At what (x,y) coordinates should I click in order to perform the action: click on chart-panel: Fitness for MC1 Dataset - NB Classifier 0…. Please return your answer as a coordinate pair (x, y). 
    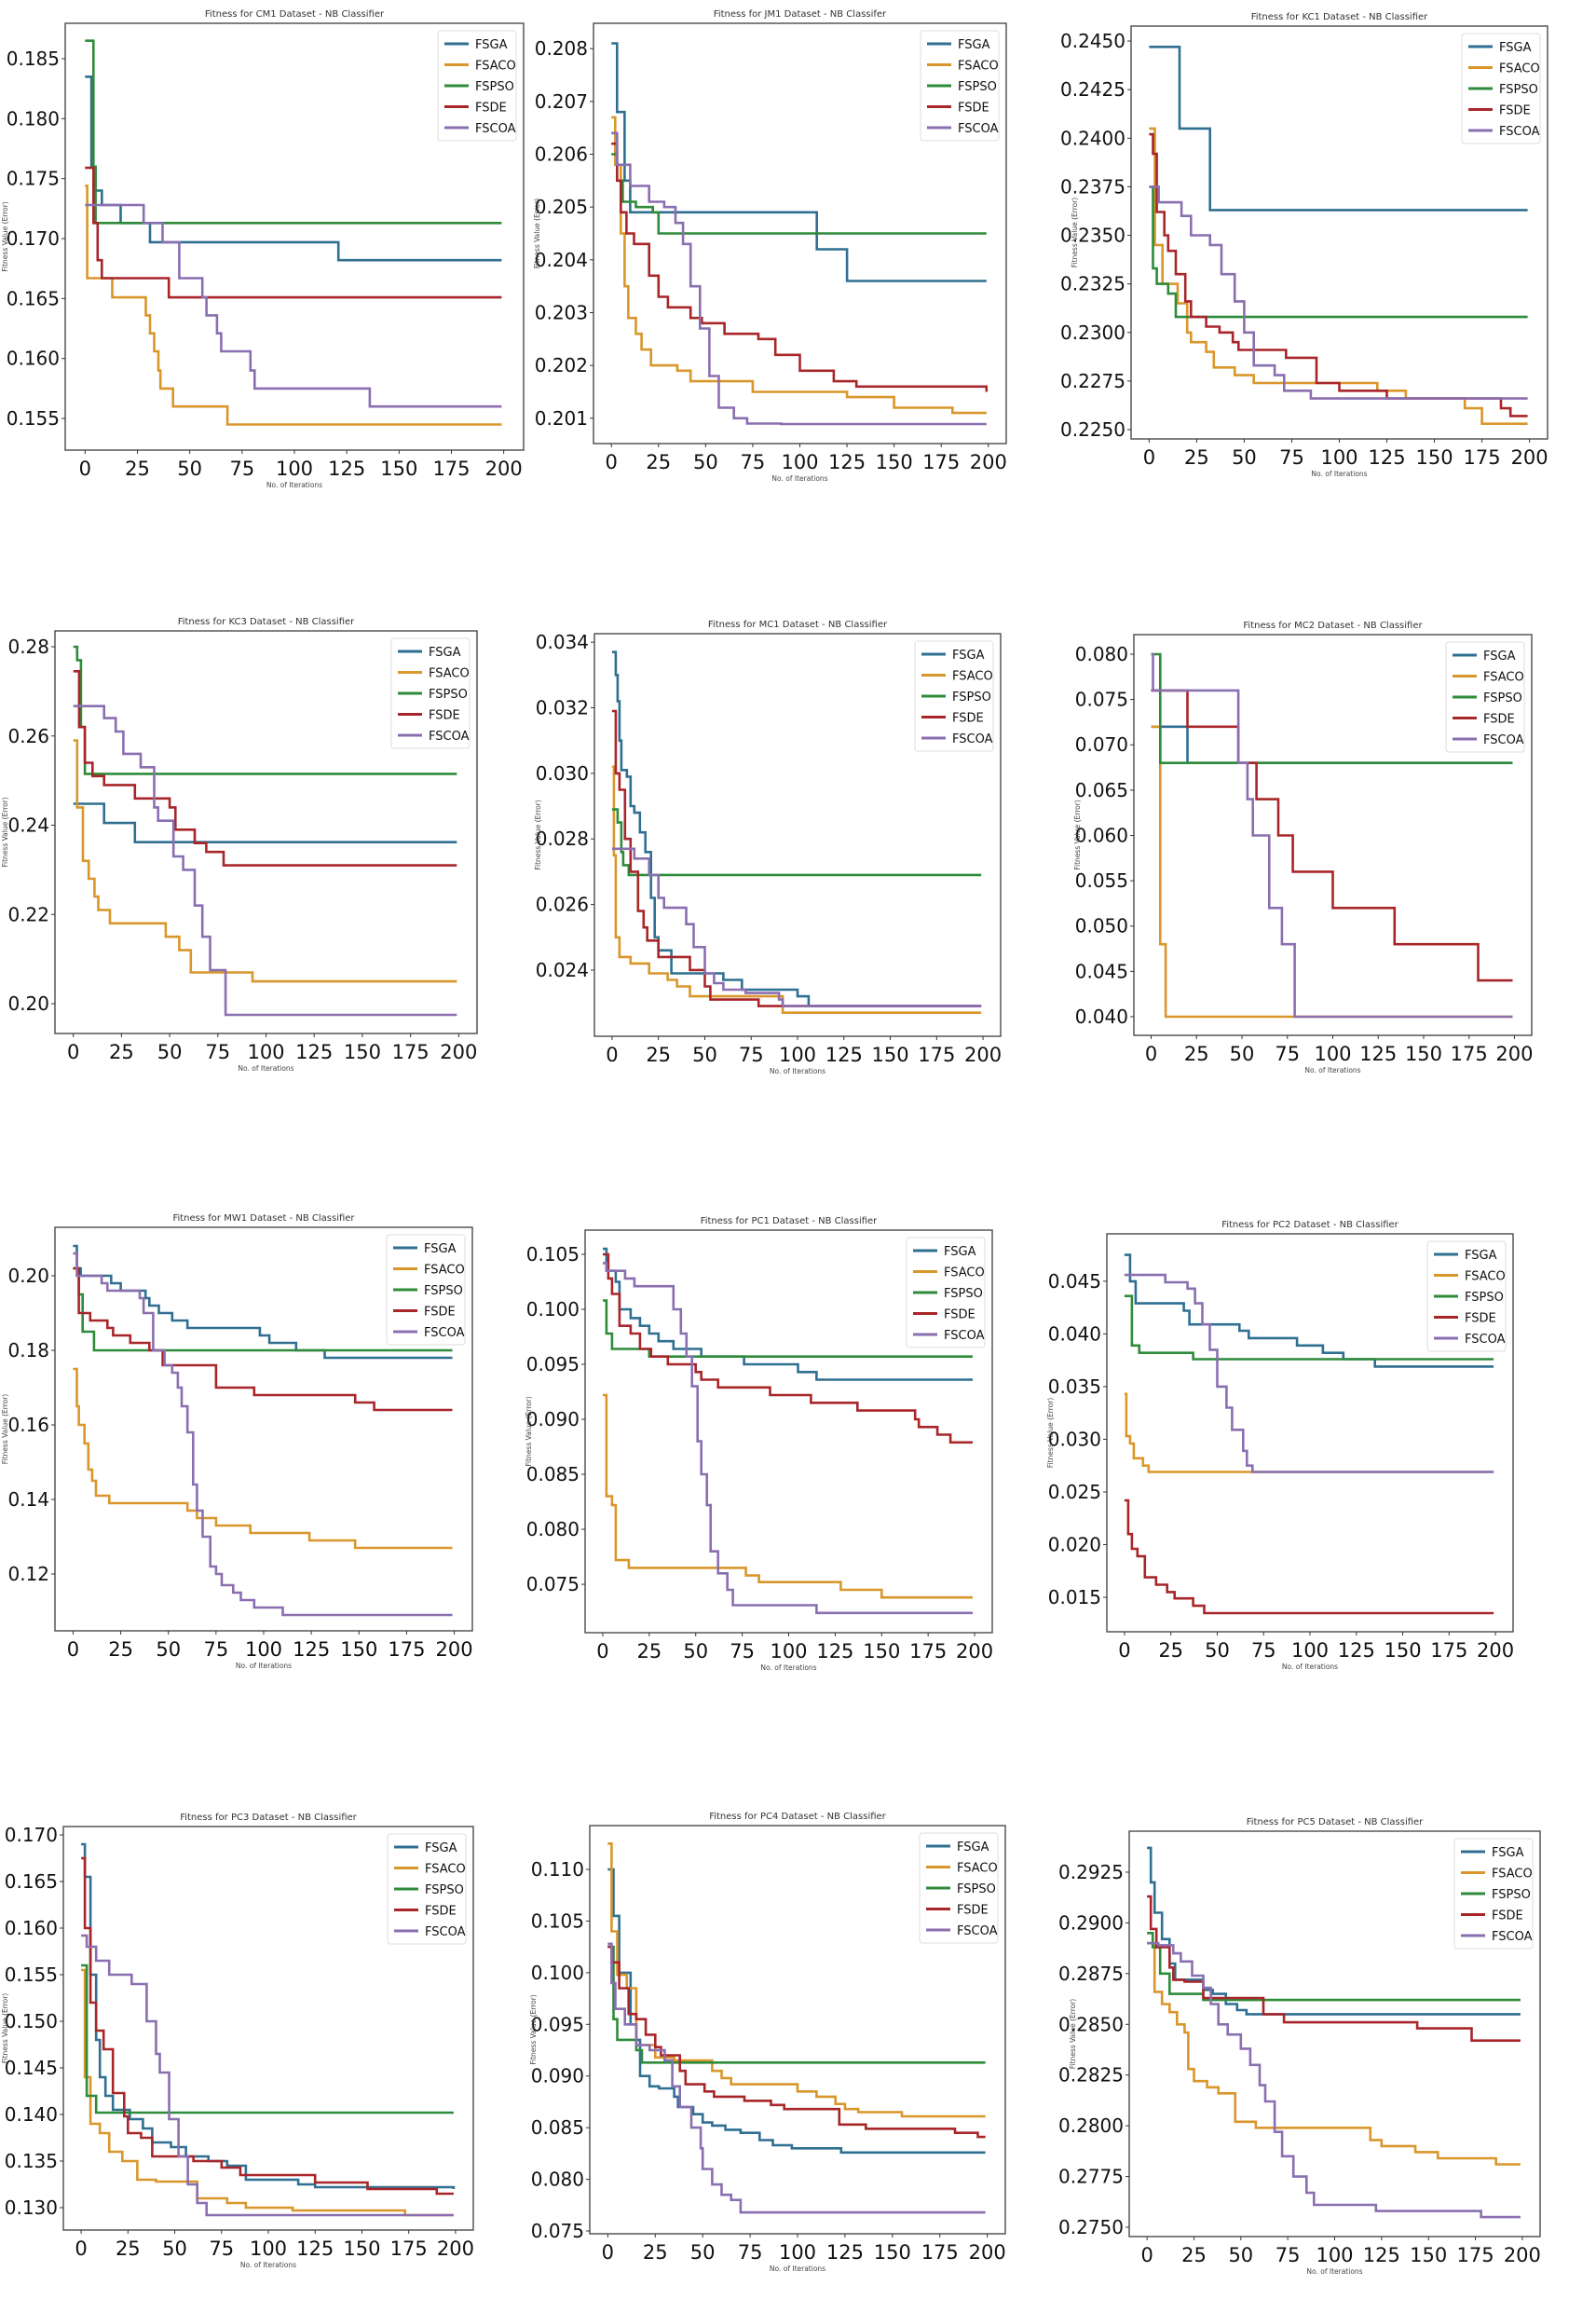
    Looking at the image, I should click on (768, 847).